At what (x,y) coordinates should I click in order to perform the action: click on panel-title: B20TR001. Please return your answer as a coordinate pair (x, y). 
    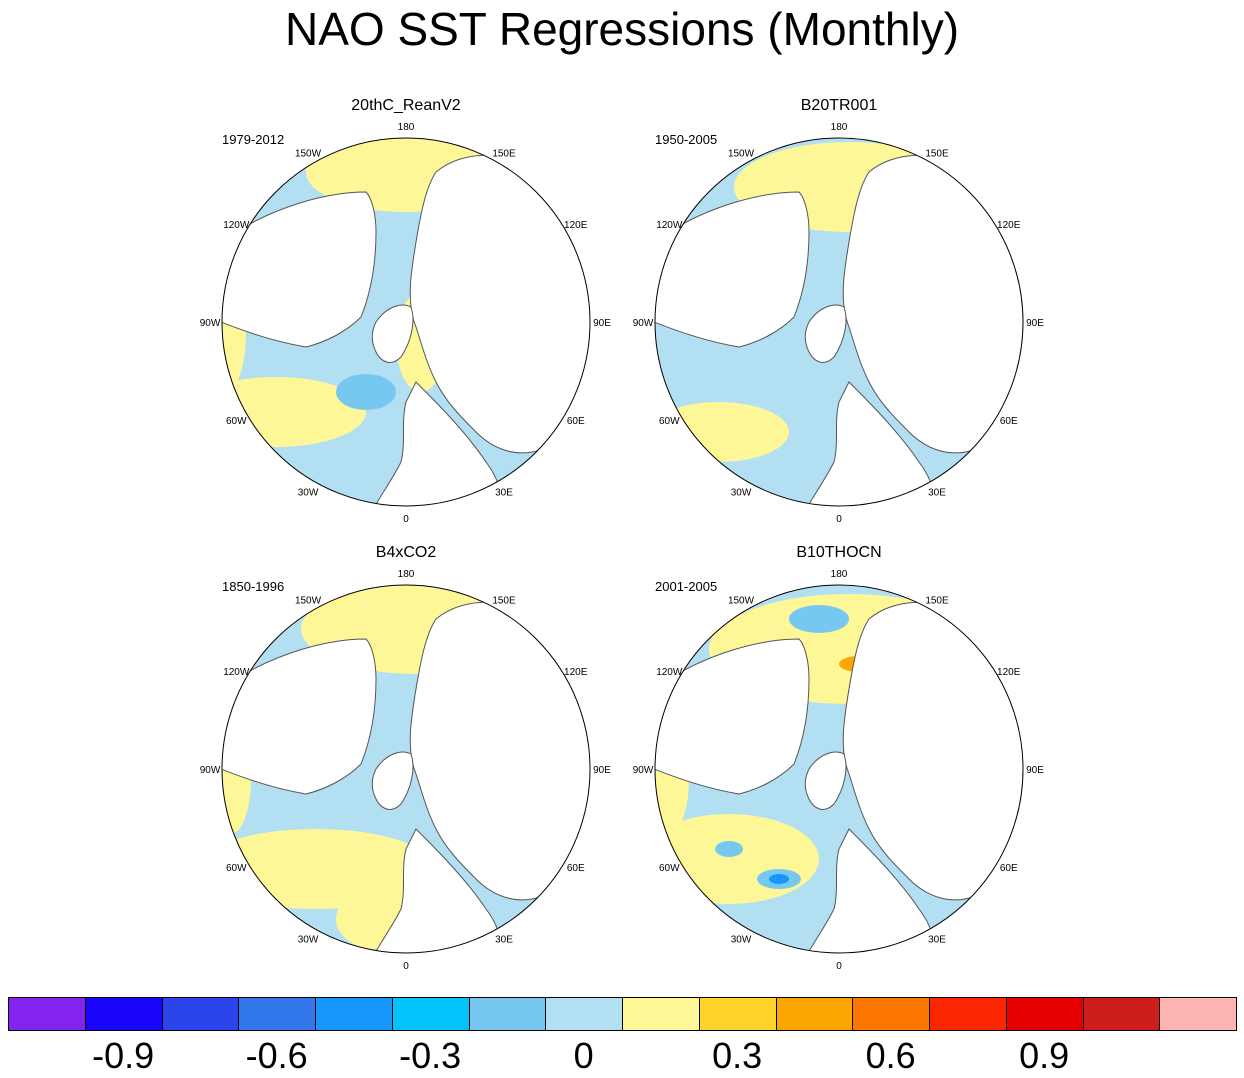
    Looking at the image, I should click on (839, 105).